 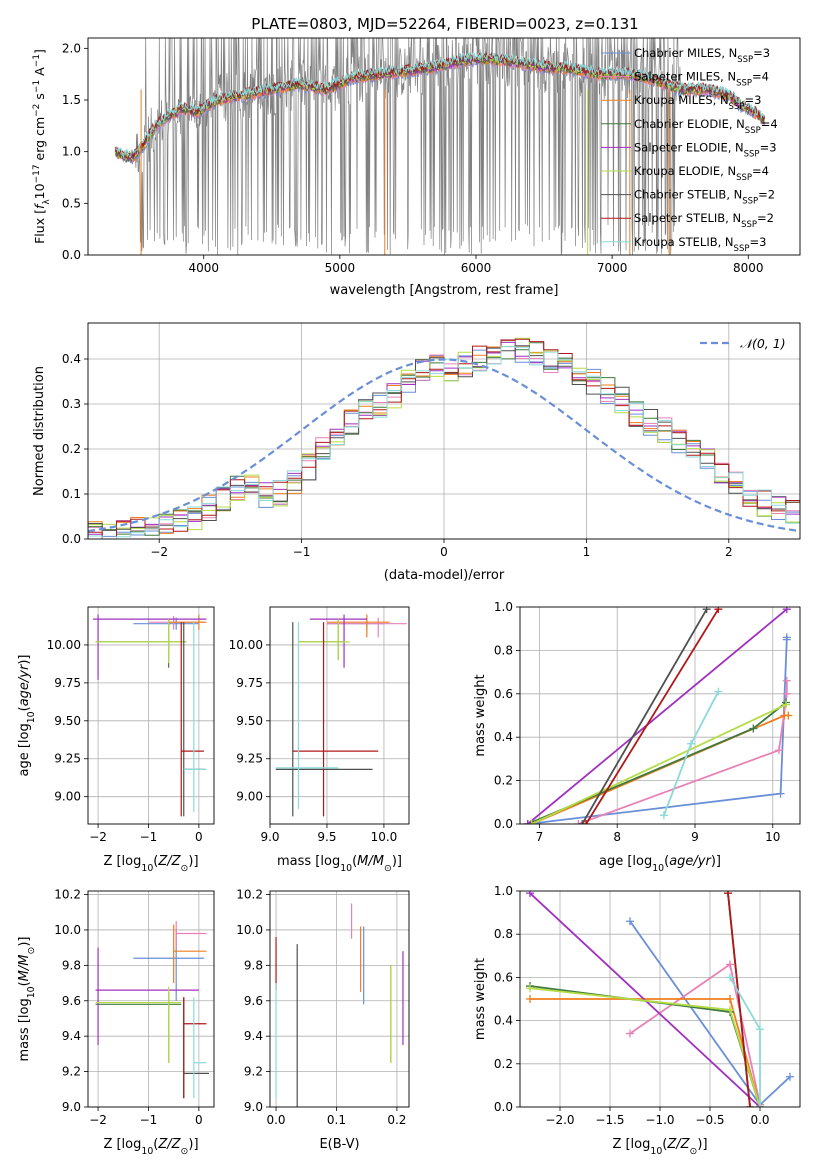 I want to click on histogram-ks, so click(x=444, y=442).